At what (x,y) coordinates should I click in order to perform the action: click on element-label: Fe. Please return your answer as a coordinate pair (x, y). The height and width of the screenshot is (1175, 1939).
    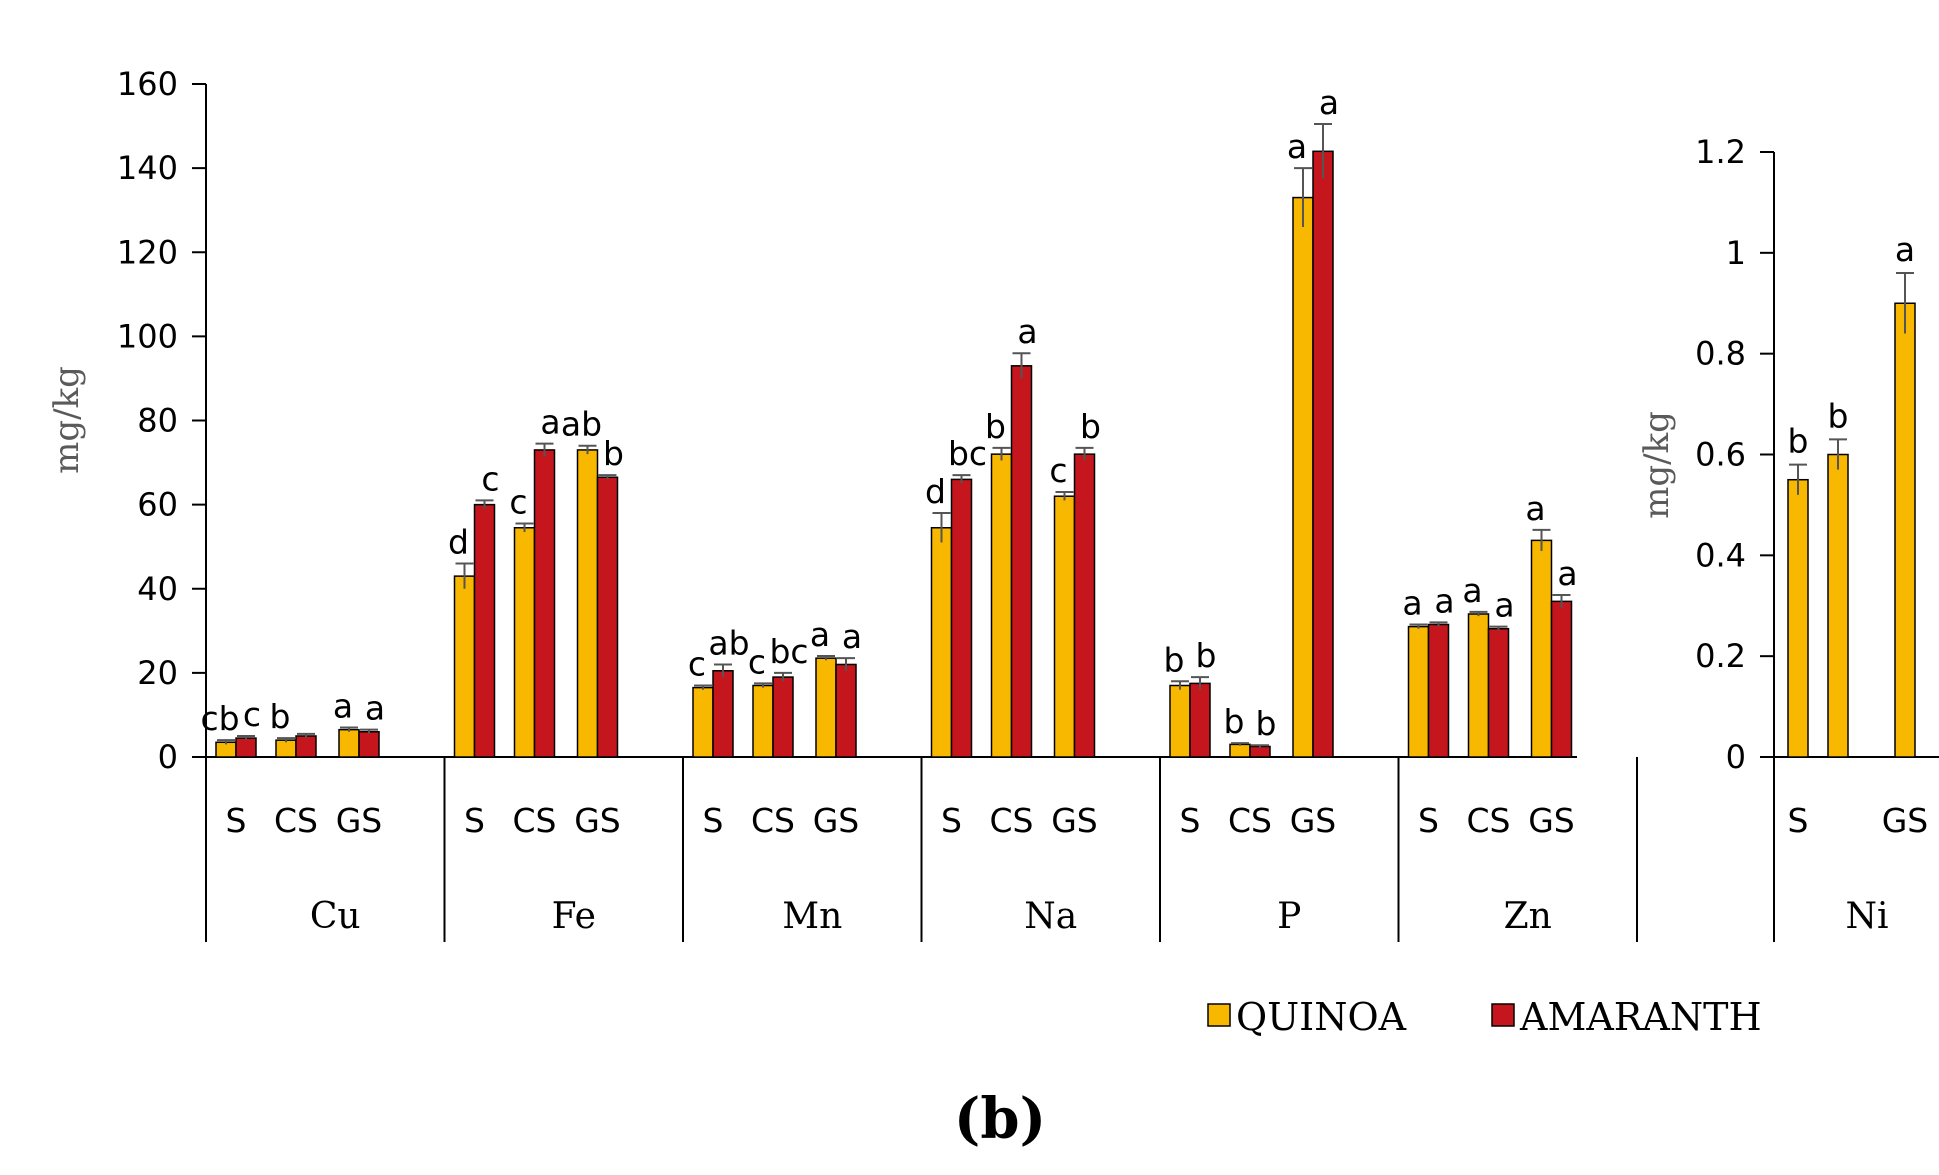
    Looking at the image, I should click on (574, 916).